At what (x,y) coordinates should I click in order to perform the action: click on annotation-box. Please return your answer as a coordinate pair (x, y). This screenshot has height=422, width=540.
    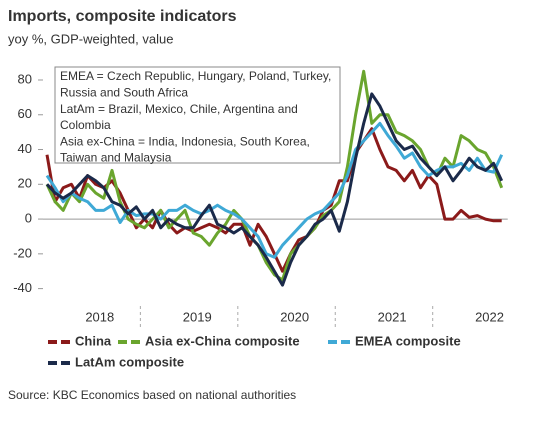
    Looking at the image, I should click on (197, 115).